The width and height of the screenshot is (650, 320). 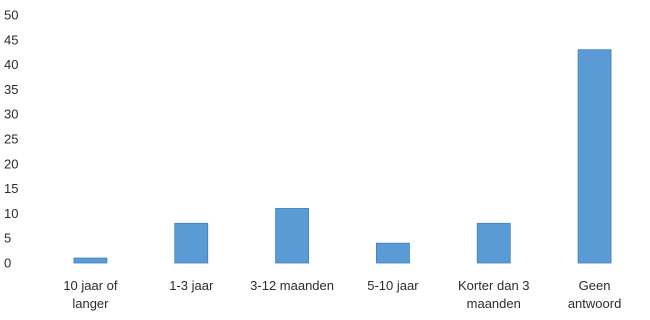 I want to click on y-axis: 0 5 10 15 20 25 30 35 40 45 50, so click(x=11, y=139).